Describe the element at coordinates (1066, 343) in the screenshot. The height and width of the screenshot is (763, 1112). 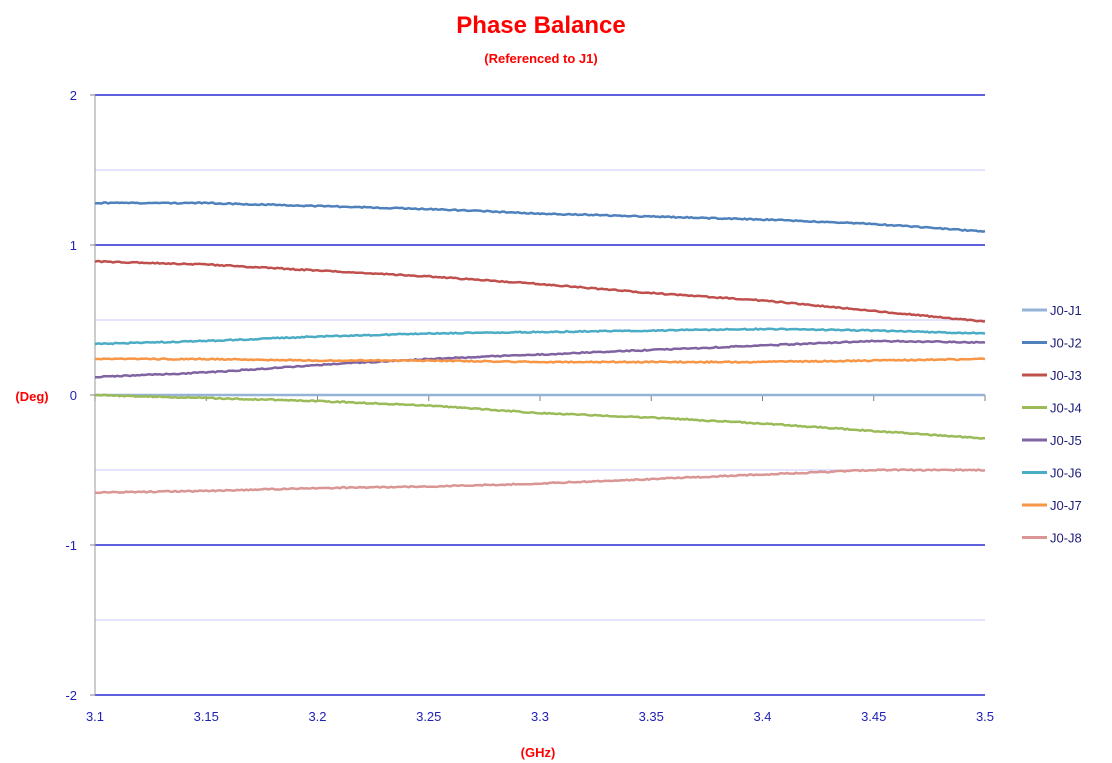
I see `legend-label: J0-J2` at that location.